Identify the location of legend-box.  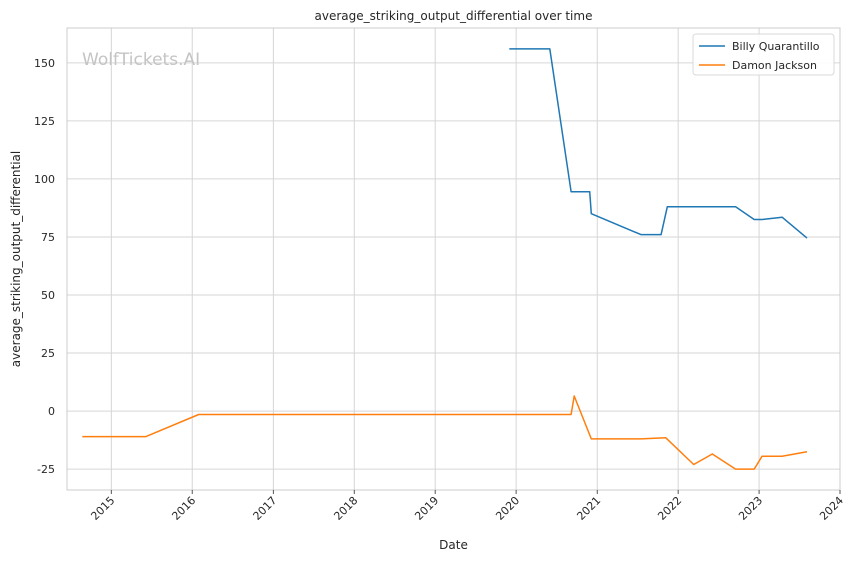
(763, 54).